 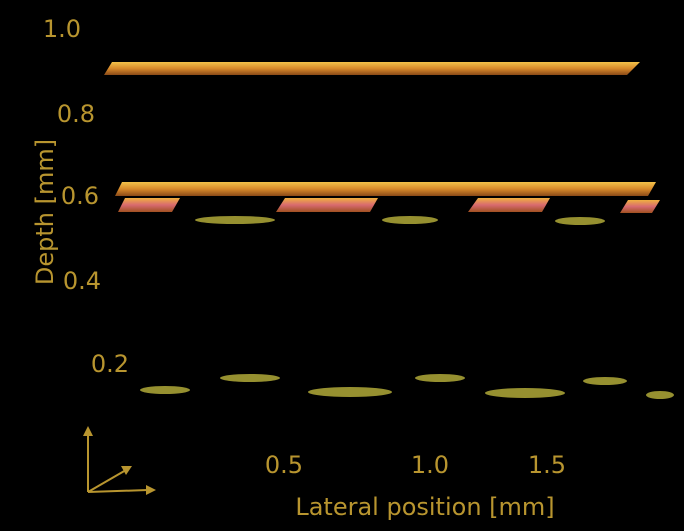 What do you see at coordinates (119, 460) in the screenshot?
I see `axes-triad` at bounding box center [119, 460].